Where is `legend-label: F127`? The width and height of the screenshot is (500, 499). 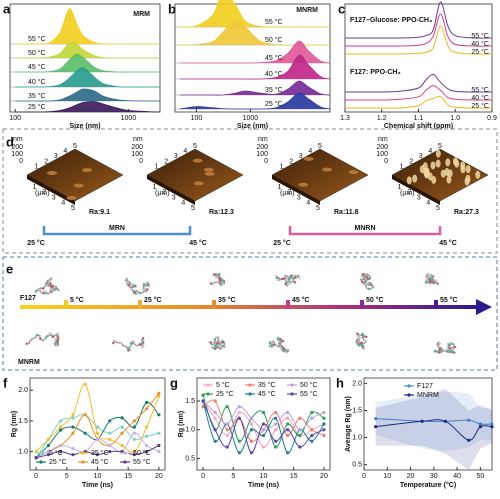
legend-label: F127 is located at coordinates (425, 386).